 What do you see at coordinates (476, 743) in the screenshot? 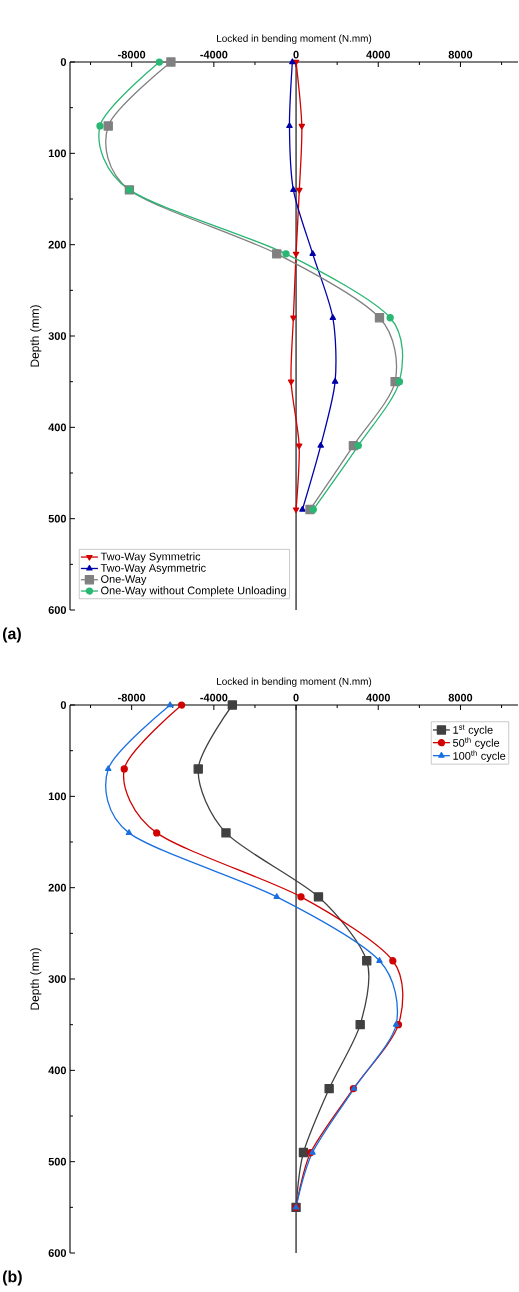
I see `legend-label: 50$^{th}$ cycle` at bounding box center [476, 743].